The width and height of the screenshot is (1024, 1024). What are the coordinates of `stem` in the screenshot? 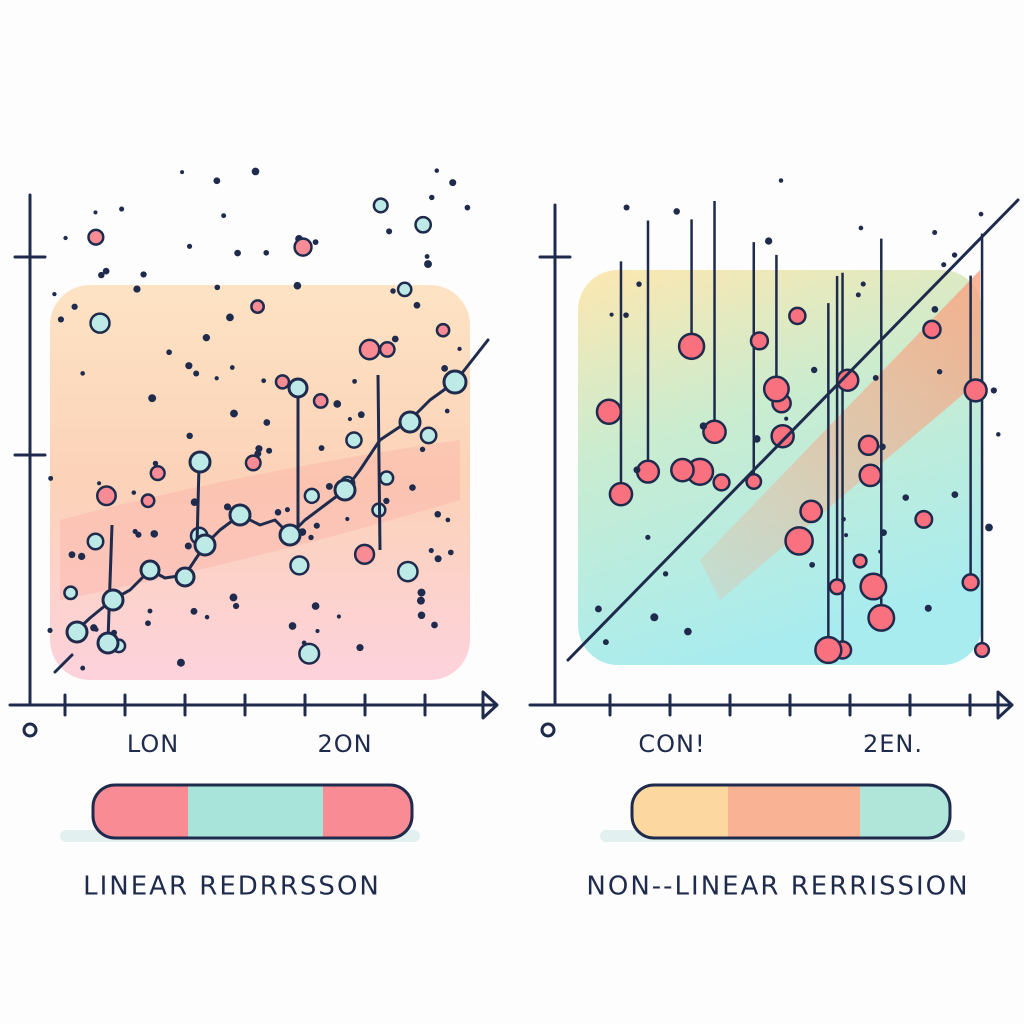 It's located at (198, 505).